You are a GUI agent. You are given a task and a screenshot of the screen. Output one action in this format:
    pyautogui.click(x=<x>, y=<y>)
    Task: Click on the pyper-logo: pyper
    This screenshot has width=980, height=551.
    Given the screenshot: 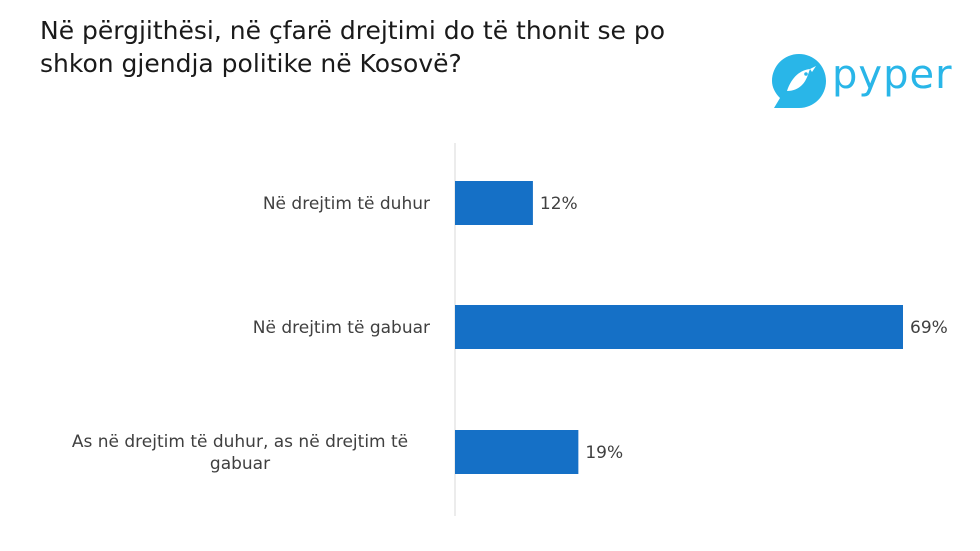 What is the action you would take?
    pyautogui.click(x=863, y=81)
    